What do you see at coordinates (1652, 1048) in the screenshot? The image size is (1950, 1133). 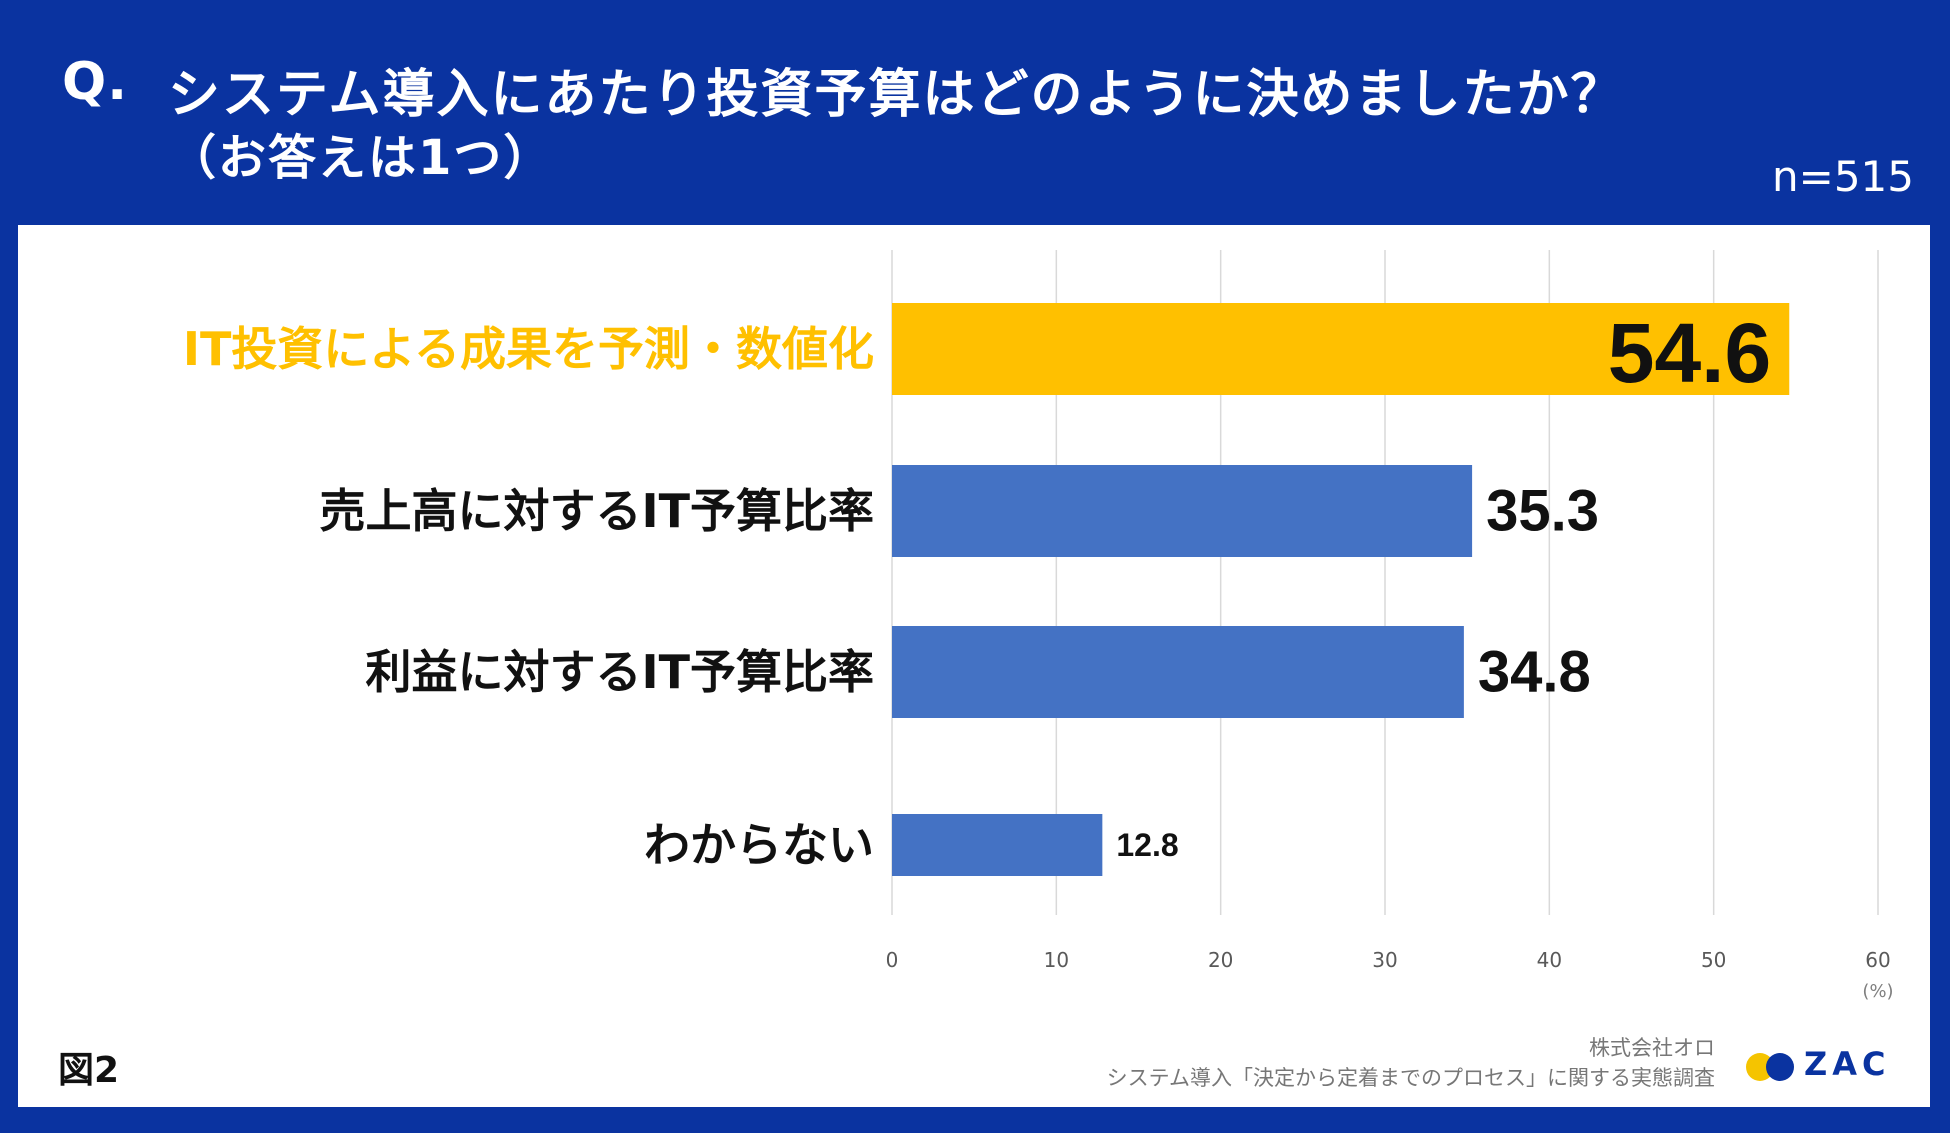 I see `source-company: 株式会社オロ` at bounding box center [1652, 1048].